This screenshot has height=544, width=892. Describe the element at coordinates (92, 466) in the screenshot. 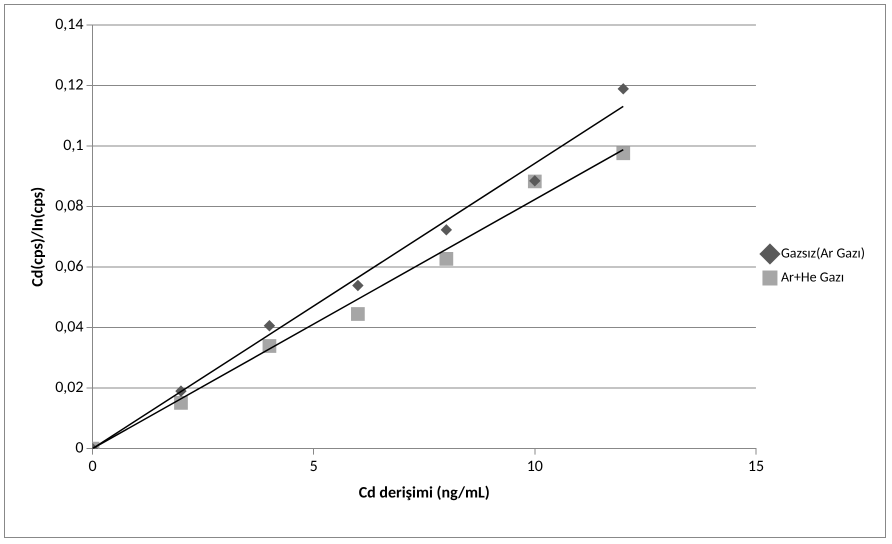

I see `x-tick-label: 0` at that location.